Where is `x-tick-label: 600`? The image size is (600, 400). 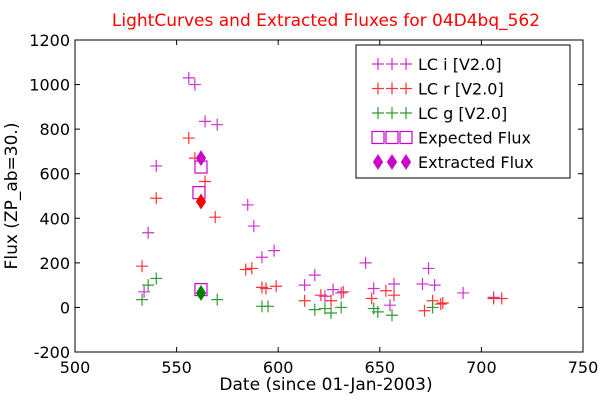
x-tick-label: 600 is located at coordinates (278, 367).